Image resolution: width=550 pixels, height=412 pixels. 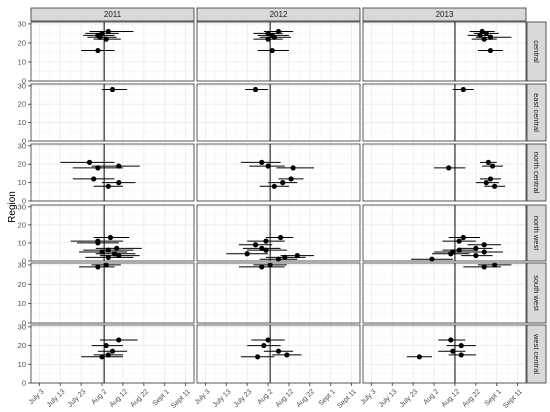 I want to click on panel-south-west-2012, so click(x=278, y=293).